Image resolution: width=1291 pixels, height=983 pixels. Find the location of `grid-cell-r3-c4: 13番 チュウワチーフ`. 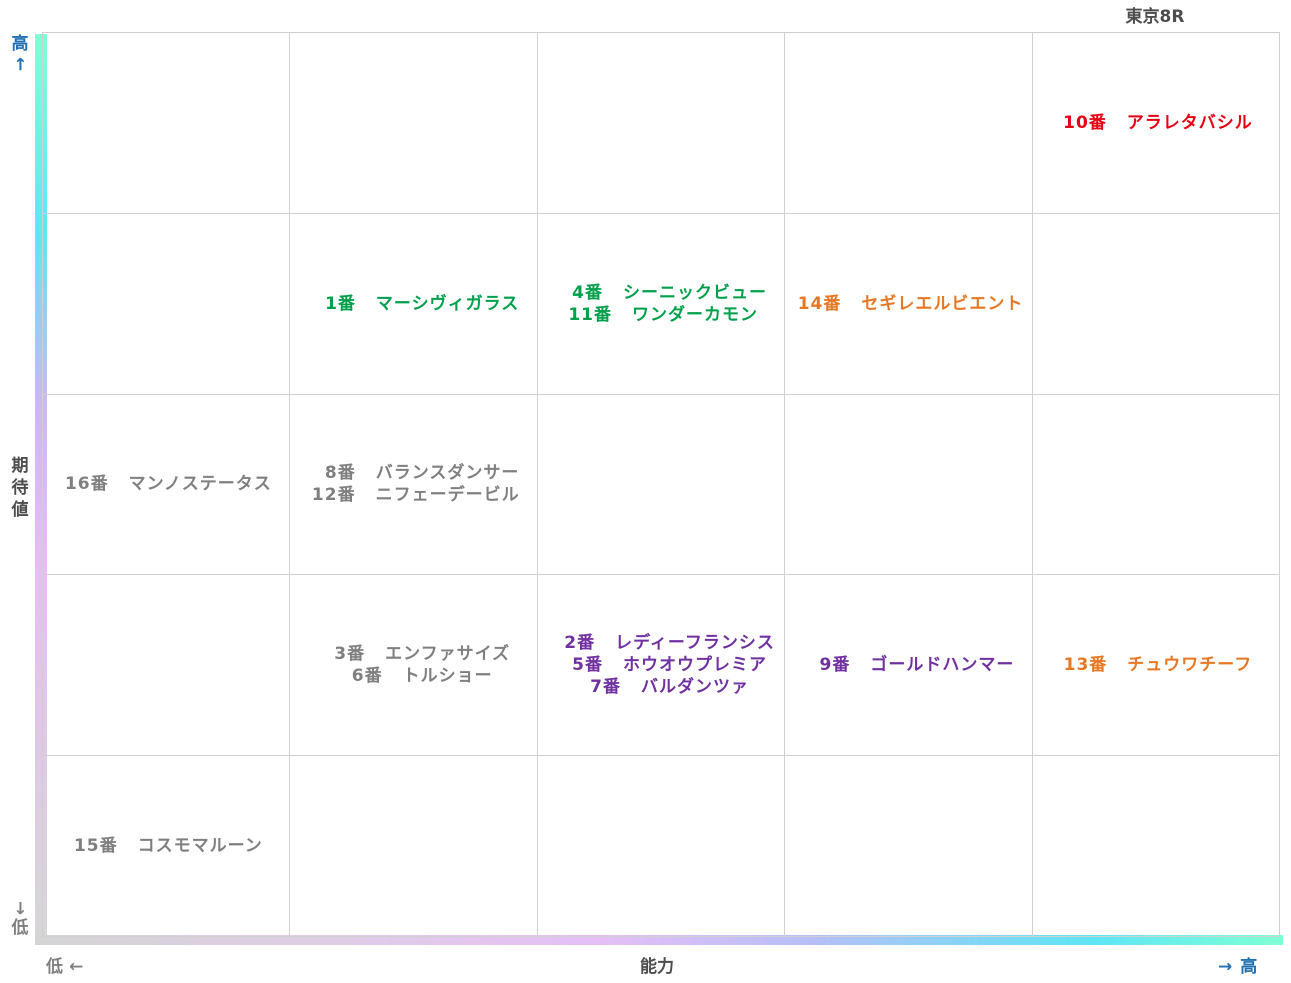

grid-cell-r3-c4: 13番 チュウワチーフ is located at coordinates (1155, 666).